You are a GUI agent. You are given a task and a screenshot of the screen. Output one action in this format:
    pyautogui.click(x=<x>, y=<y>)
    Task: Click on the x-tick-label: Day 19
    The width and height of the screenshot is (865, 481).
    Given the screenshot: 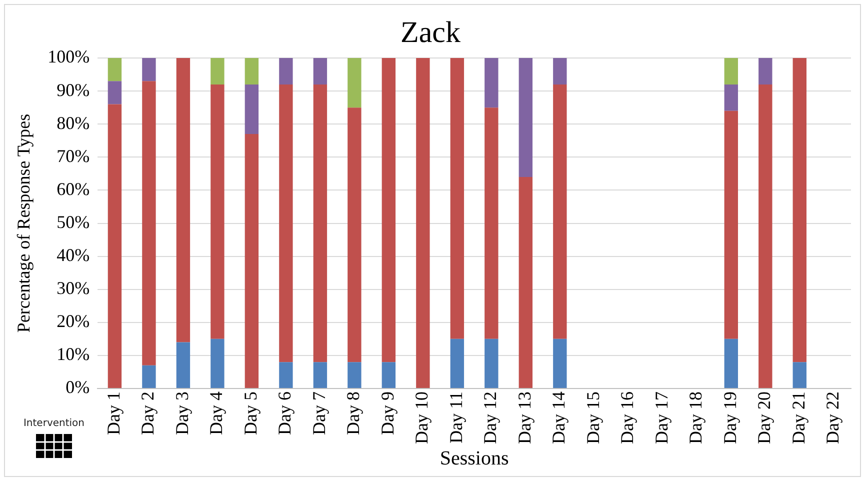 What is the action you would take?
    pyautogui.click(x=730, y=418)
    